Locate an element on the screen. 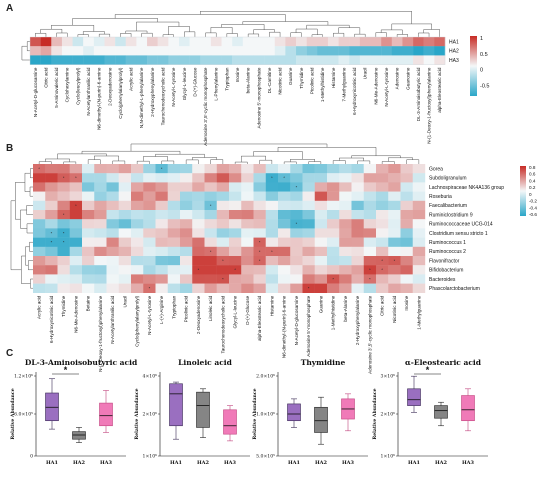 The image size is (550, 488). heatmap-b-column-dendrogram is located at coordinates (229, 153).